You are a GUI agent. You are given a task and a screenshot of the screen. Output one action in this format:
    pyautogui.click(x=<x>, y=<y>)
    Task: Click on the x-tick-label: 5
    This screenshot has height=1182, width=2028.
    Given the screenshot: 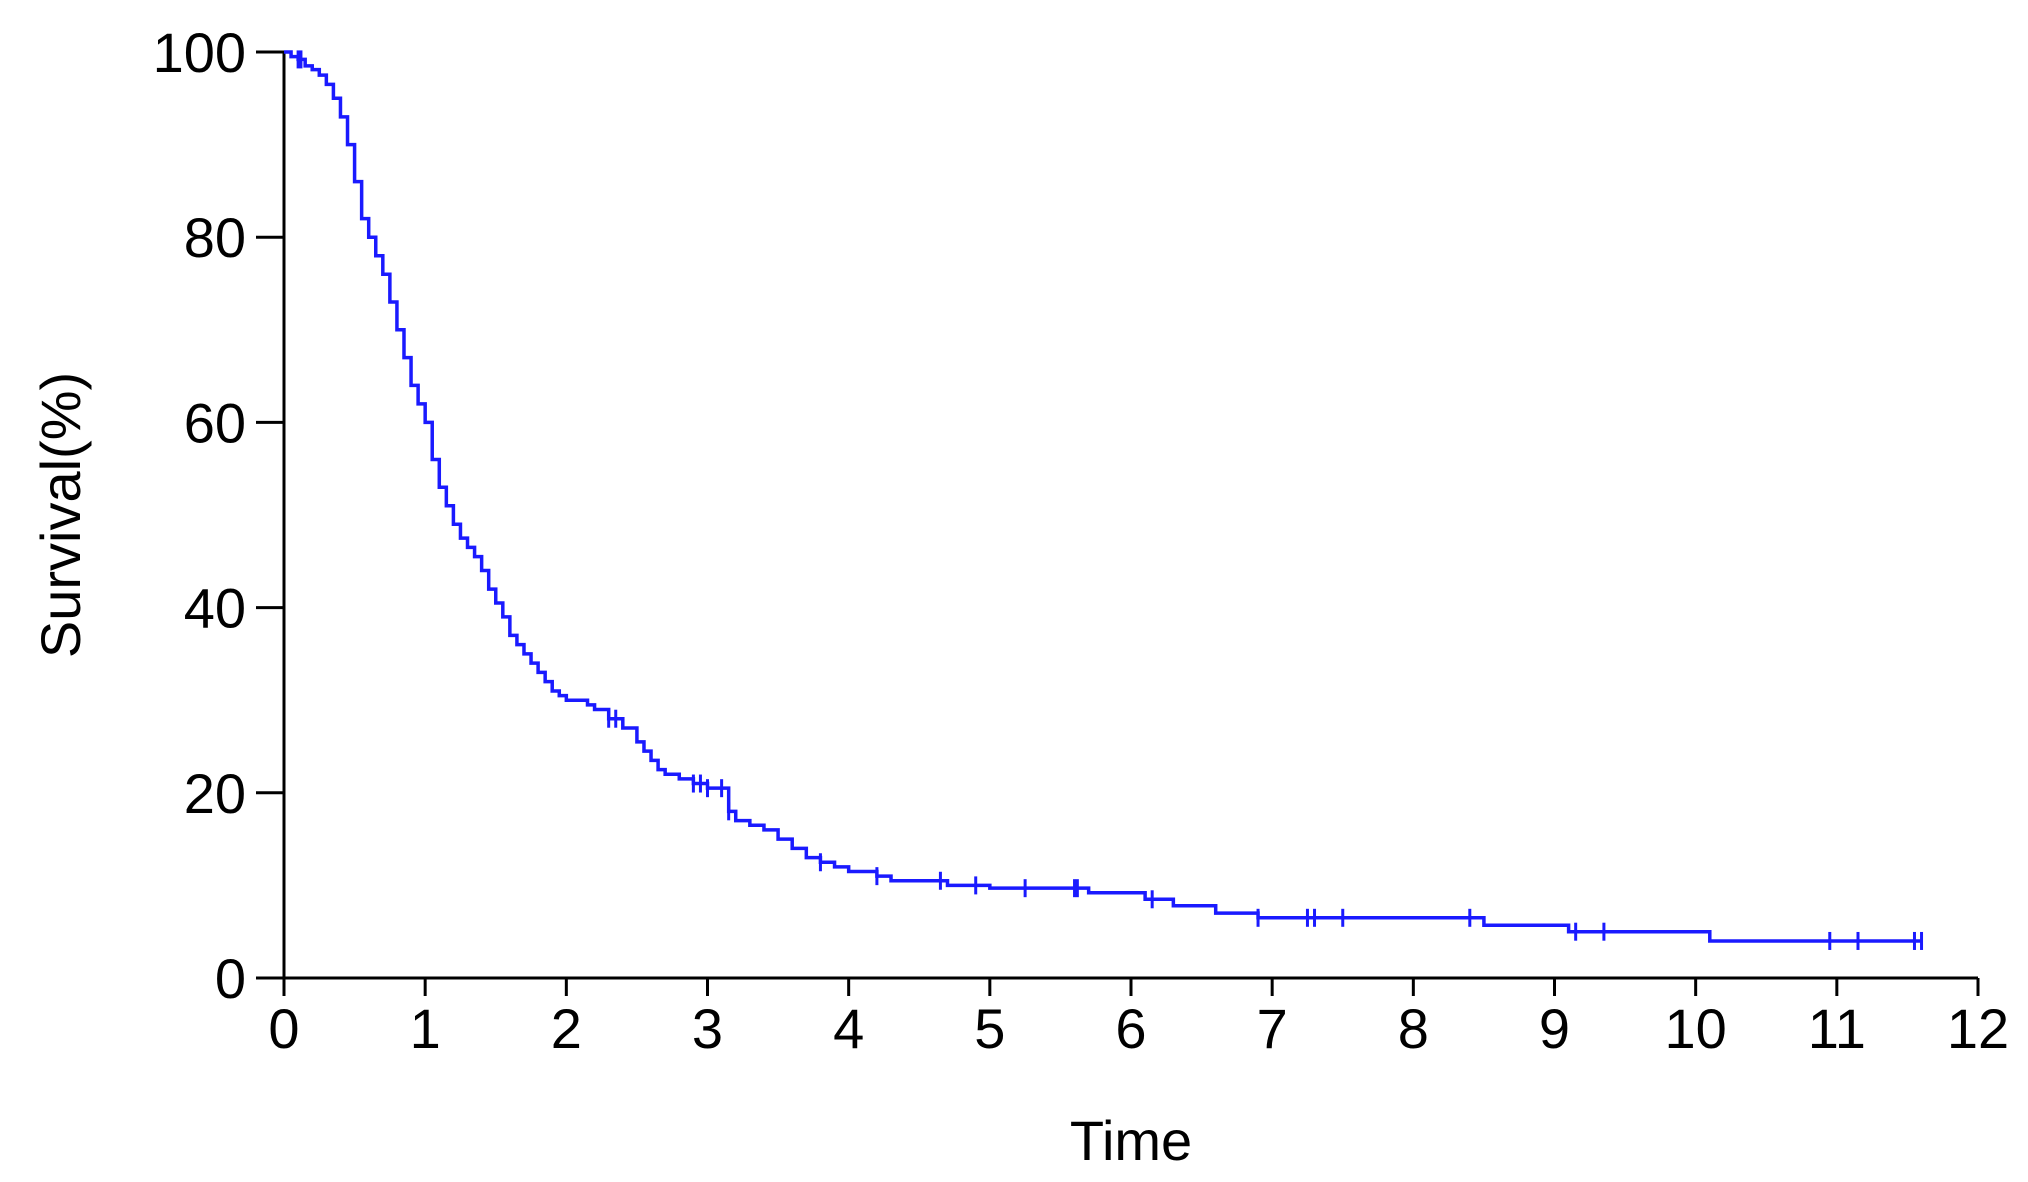 What is the action you would take?
    pyautogui.click(x=989, y=1028)
    